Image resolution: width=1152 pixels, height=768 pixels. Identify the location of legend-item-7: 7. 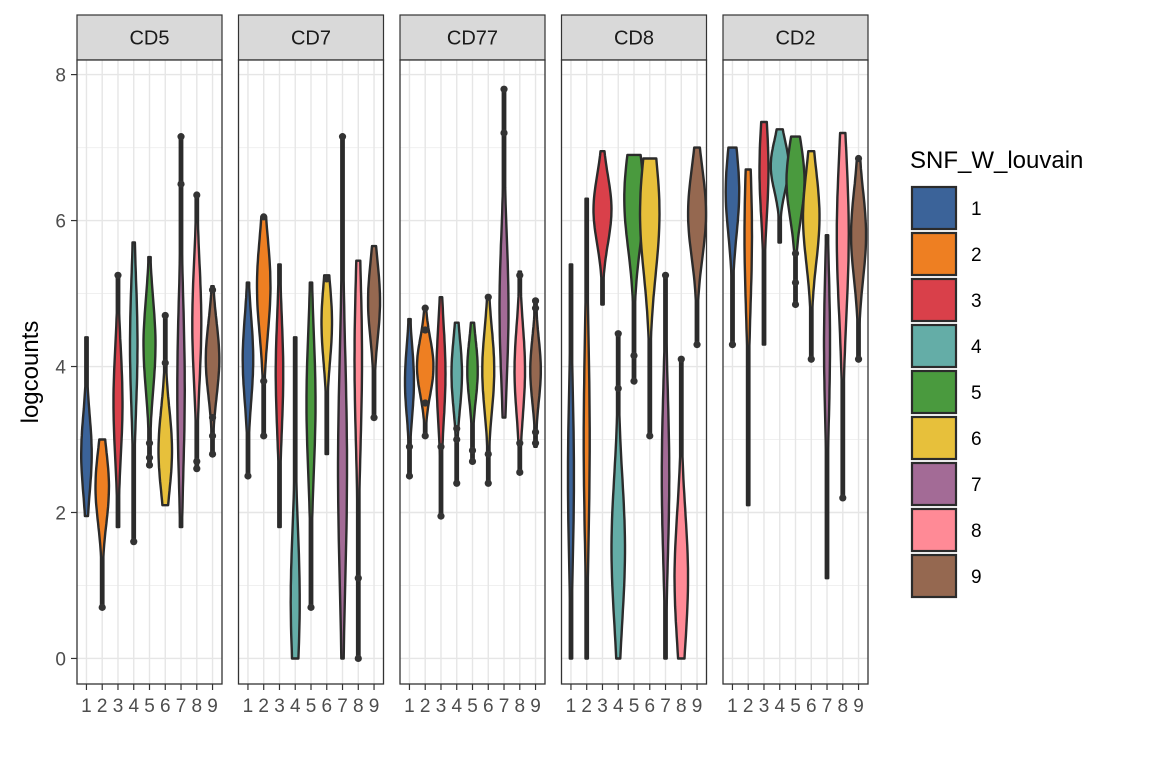
(946, 484).